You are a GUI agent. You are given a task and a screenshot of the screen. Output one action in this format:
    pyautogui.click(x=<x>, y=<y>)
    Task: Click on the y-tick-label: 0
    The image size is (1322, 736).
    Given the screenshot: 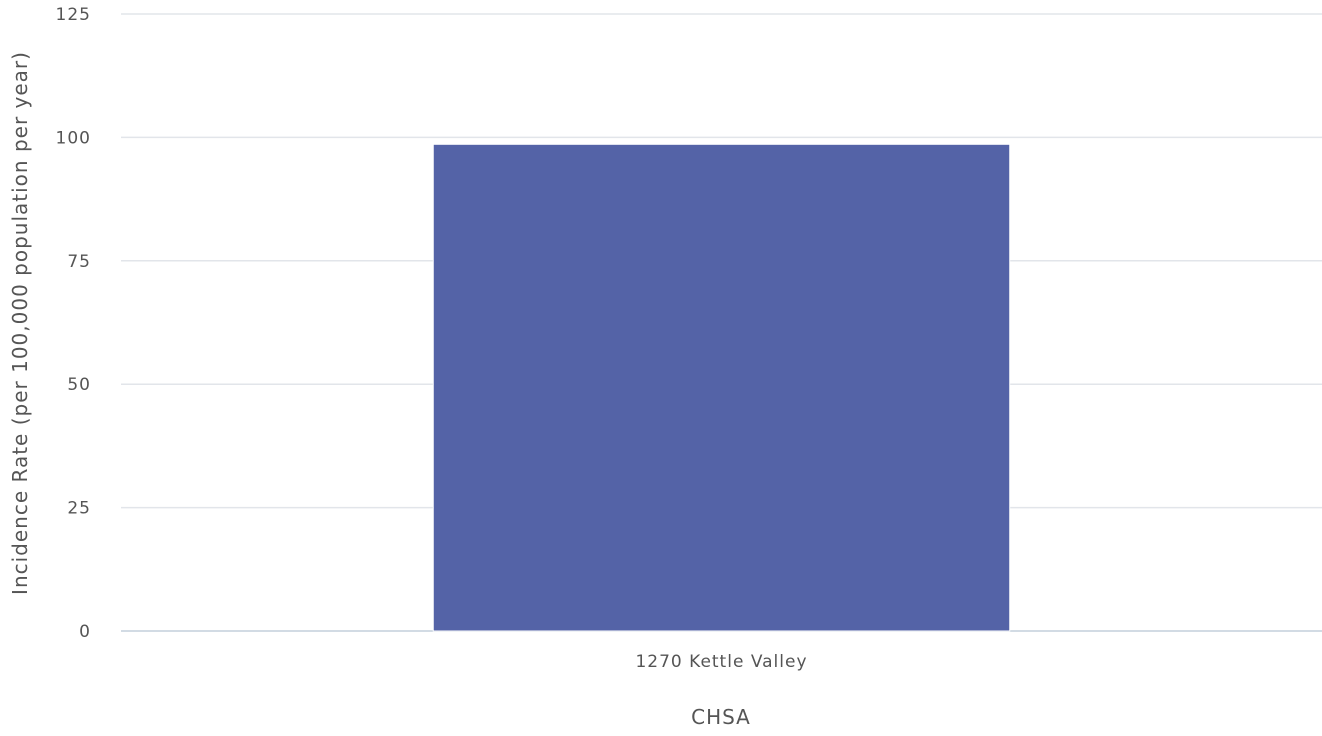 What is the action you would take?
    pyautogui.click(x=85, y=632)
    